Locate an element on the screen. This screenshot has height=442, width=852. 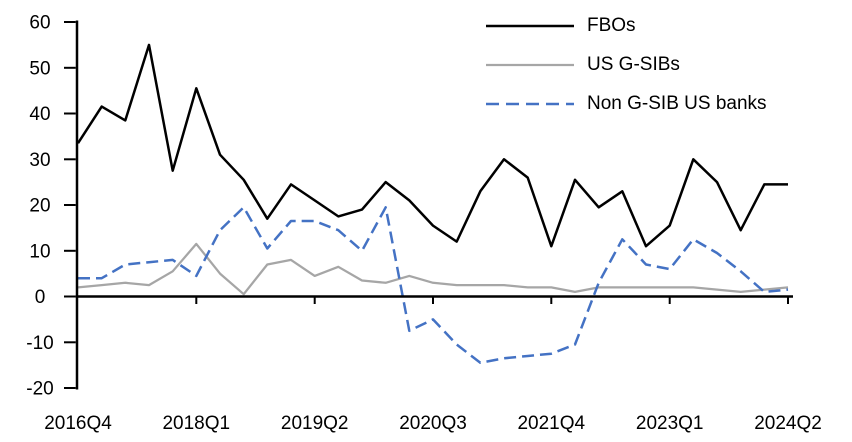
y-tick-label: -20 is located at coordinates (39, 389).